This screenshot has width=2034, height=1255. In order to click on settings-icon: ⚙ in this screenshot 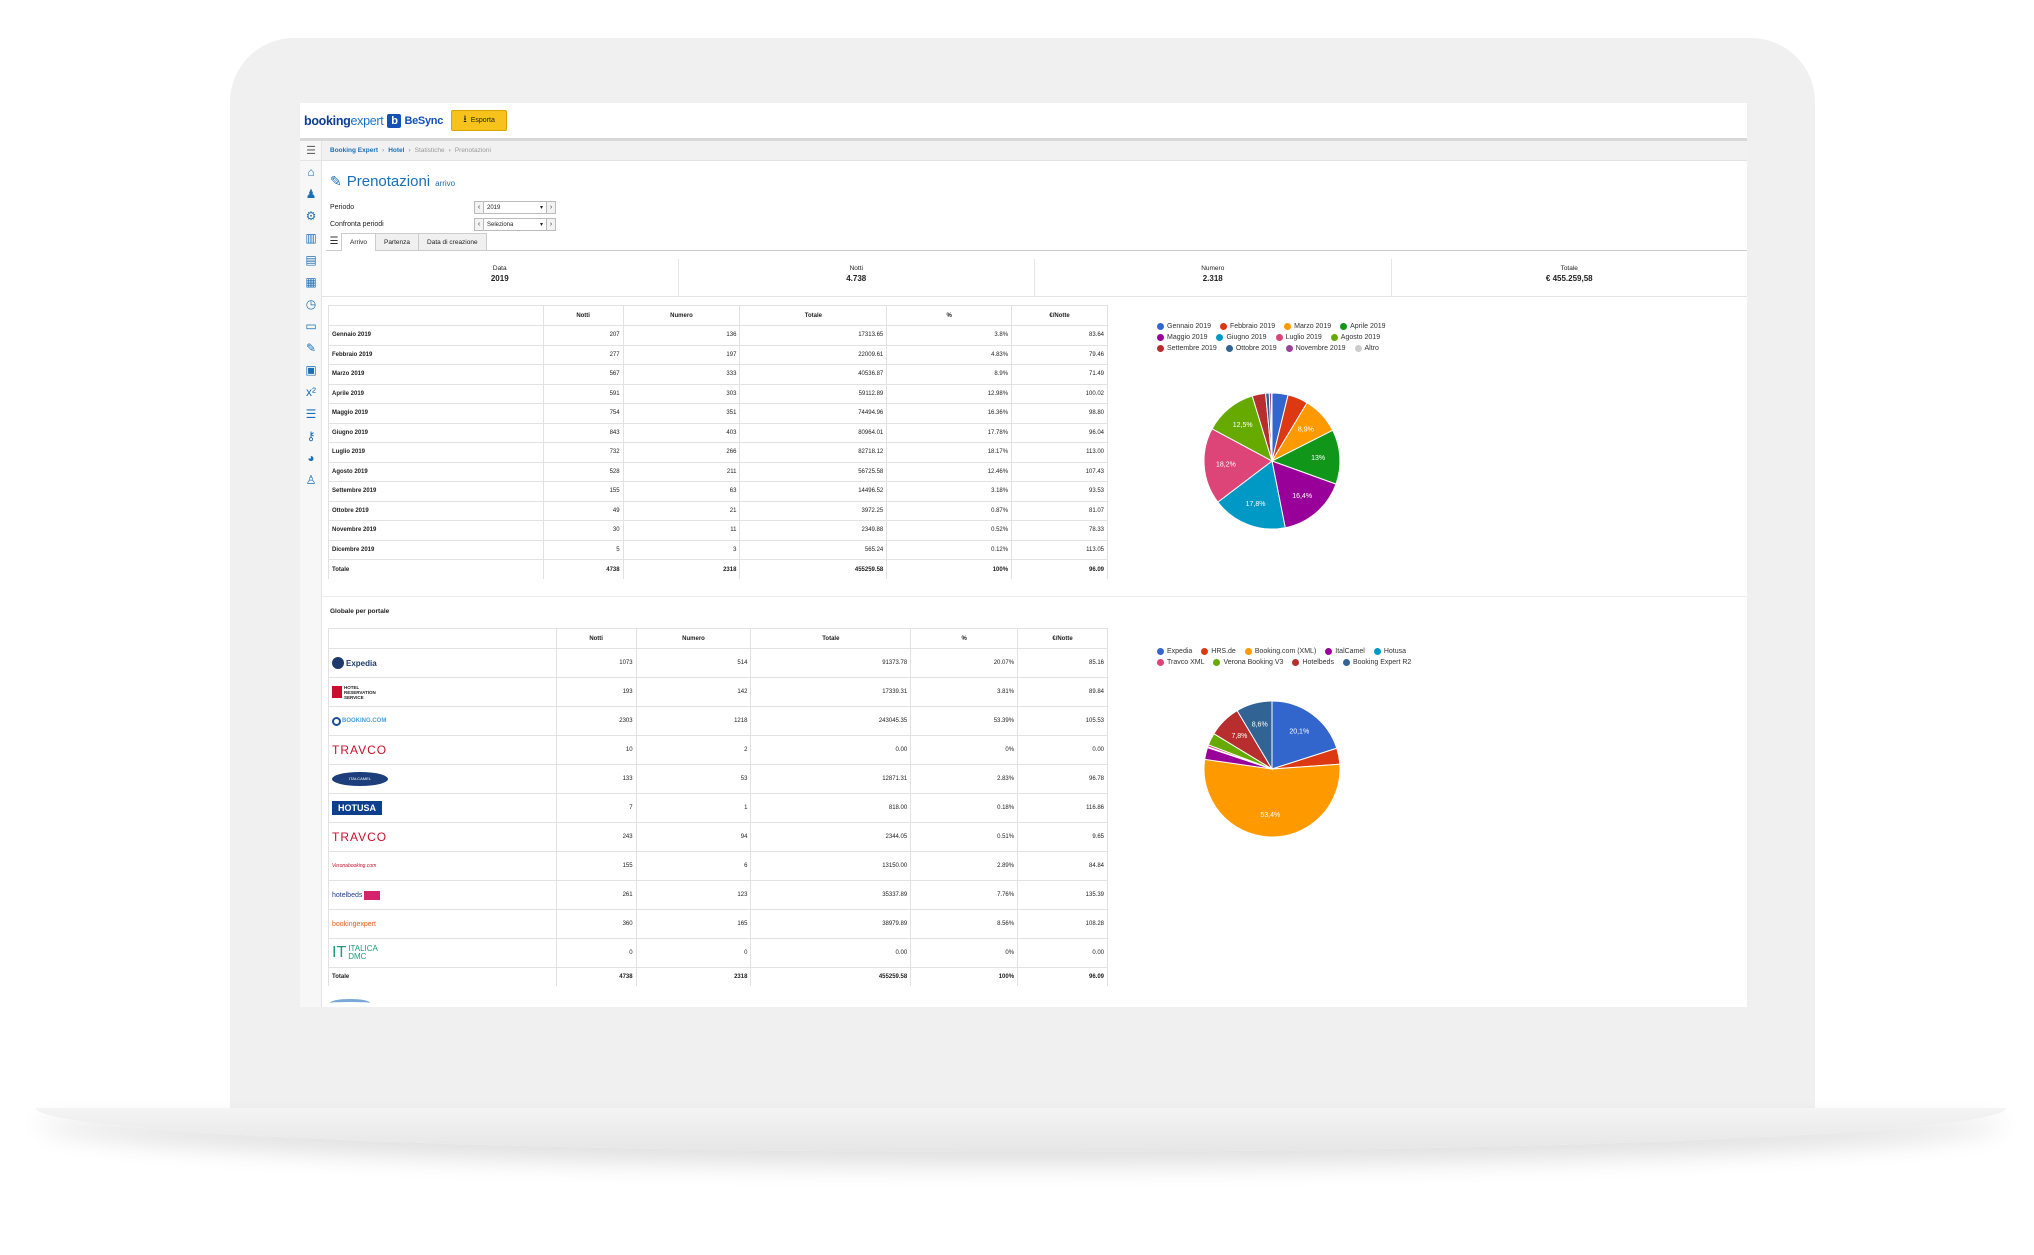, I will do `click(311, 216)`.